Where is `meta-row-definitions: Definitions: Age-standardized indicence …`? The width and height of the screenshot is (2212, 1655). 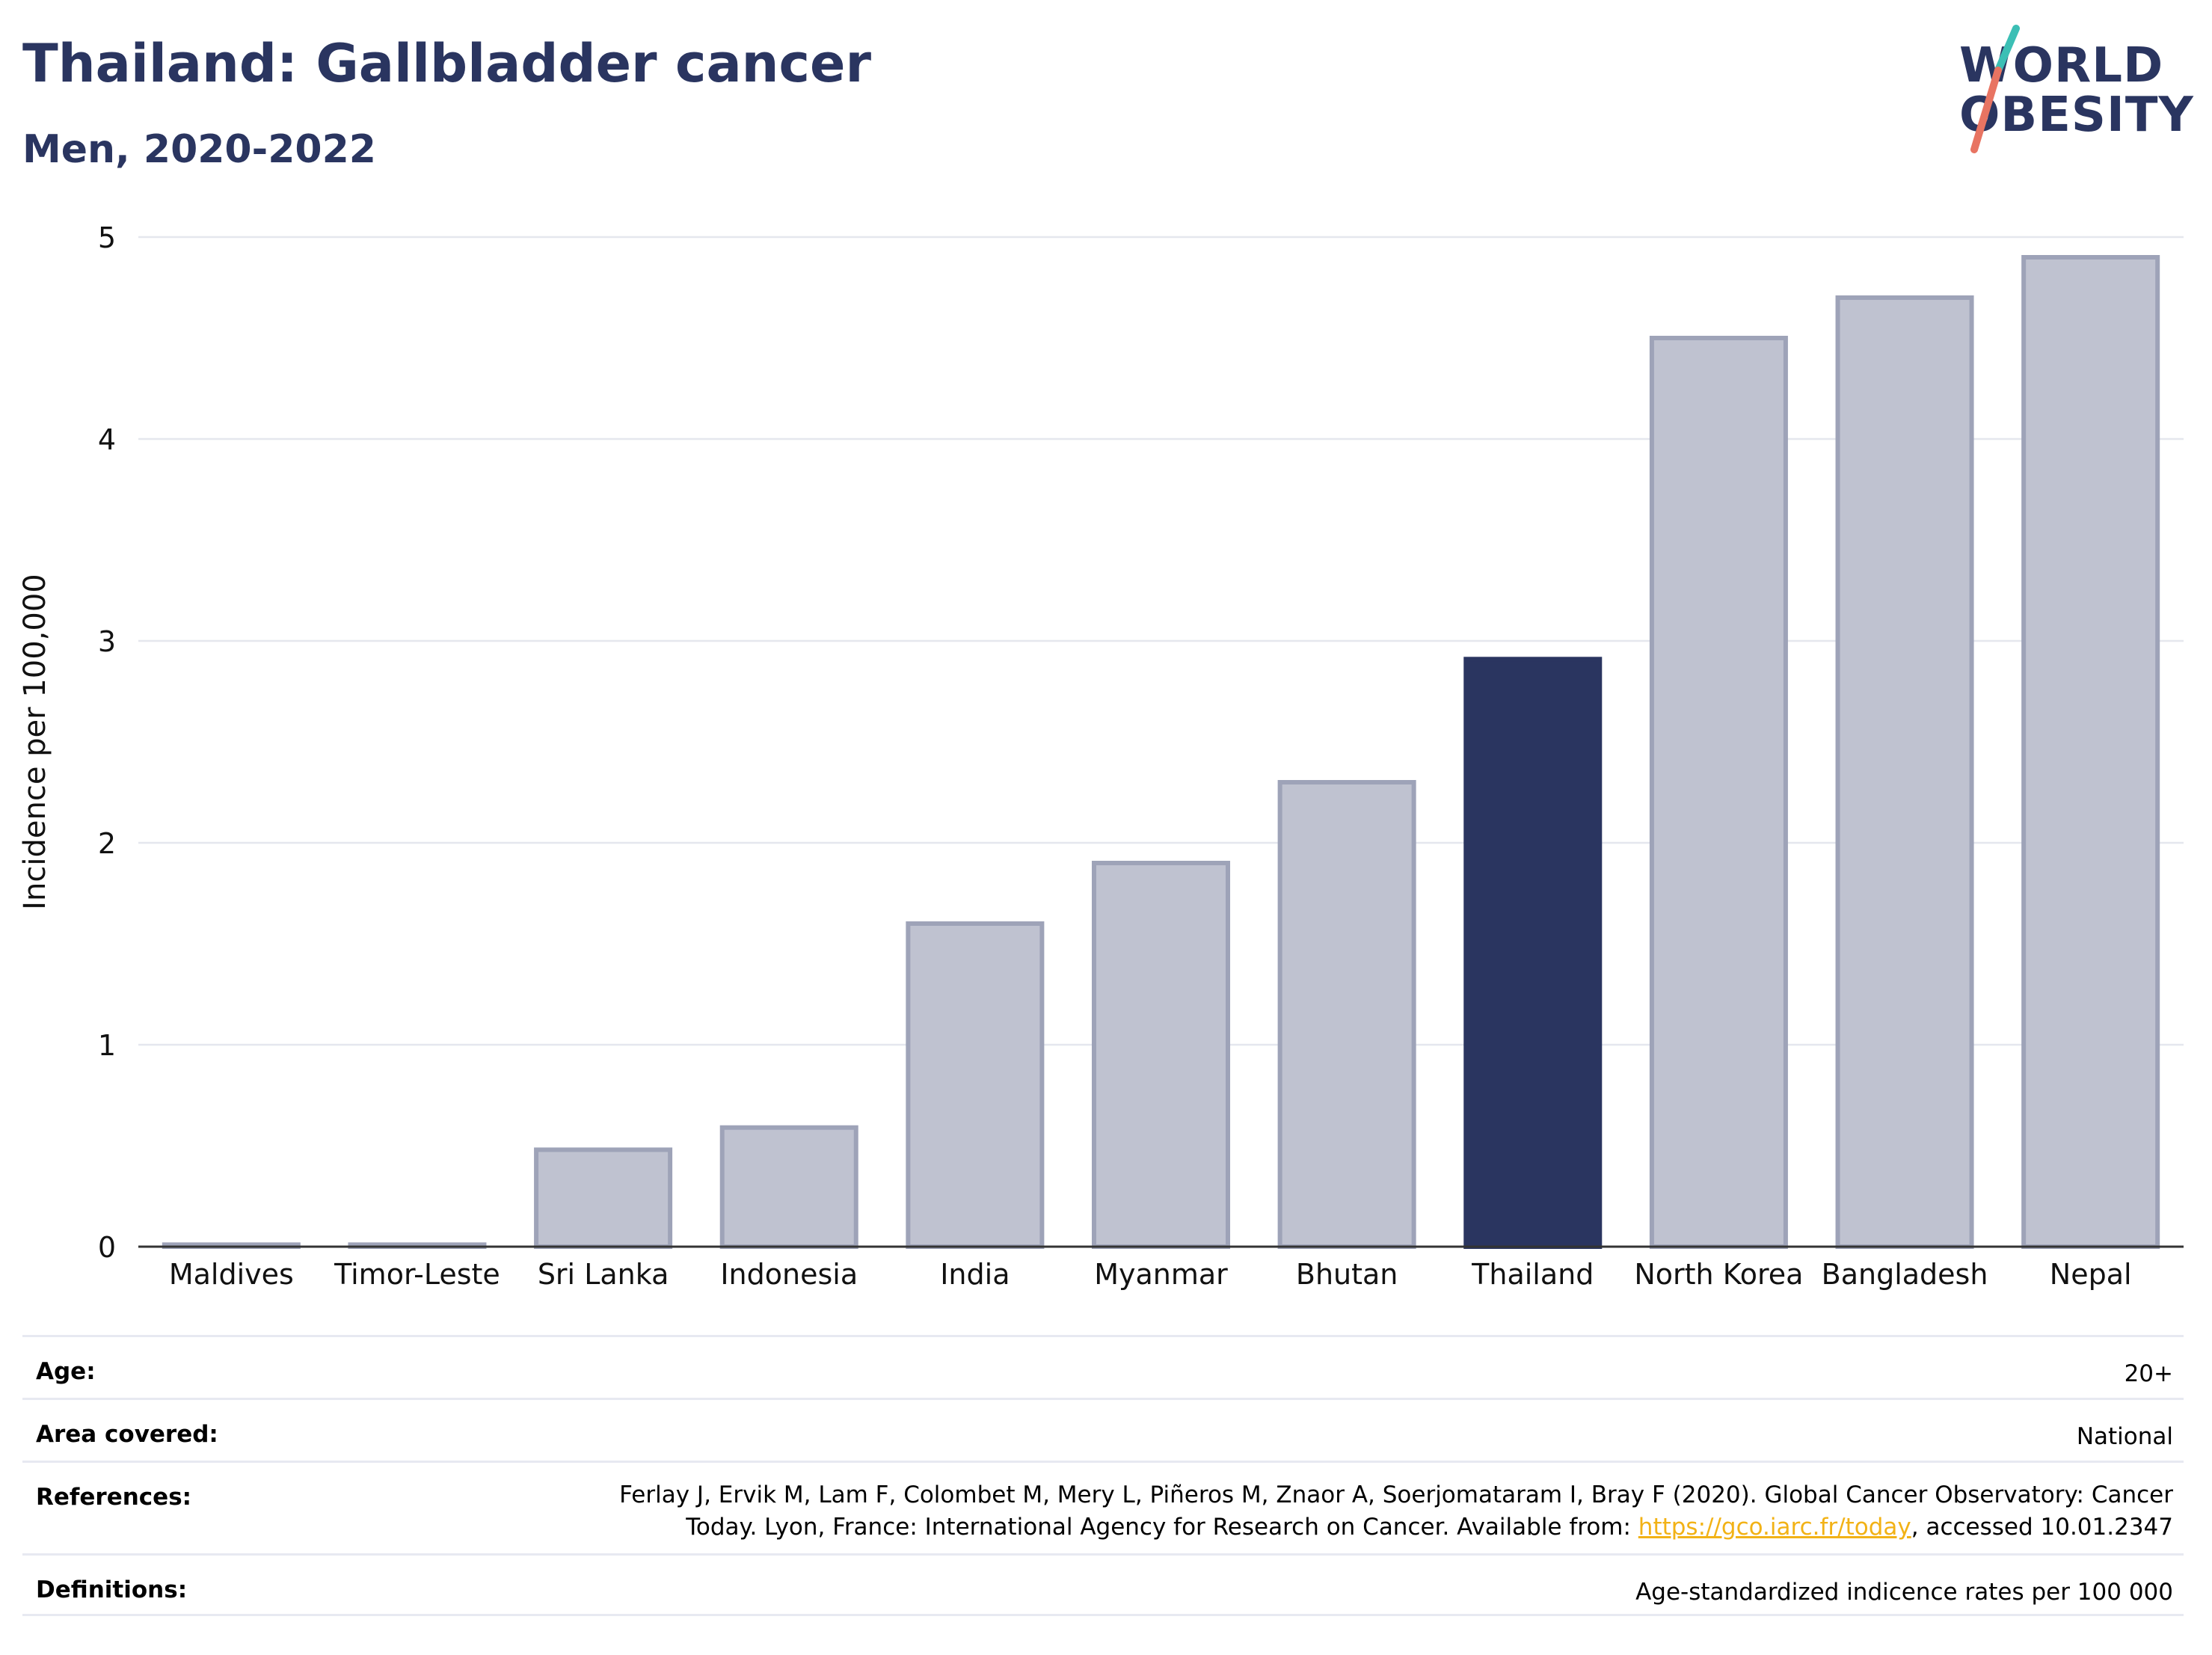 meta-row-definitions: Definitions: Age-standardized indicence … is located at coordinates (1103, 1584).